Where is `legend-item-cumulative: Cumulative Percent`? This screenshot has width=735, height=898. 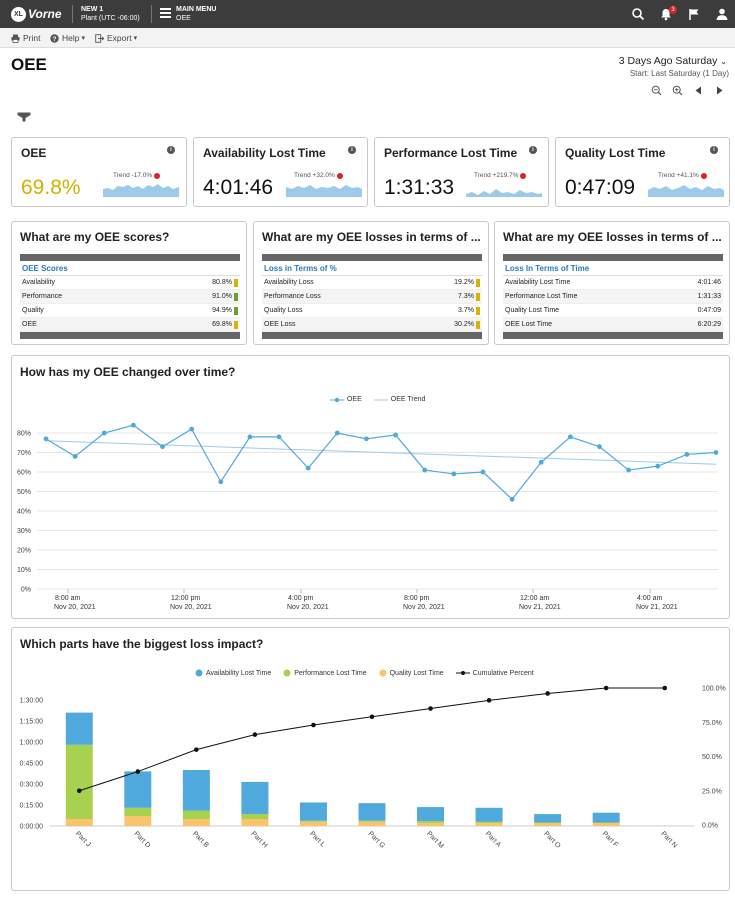
legend-item-cumulative: Cumulative Percent is located at coordinates (494, 673).